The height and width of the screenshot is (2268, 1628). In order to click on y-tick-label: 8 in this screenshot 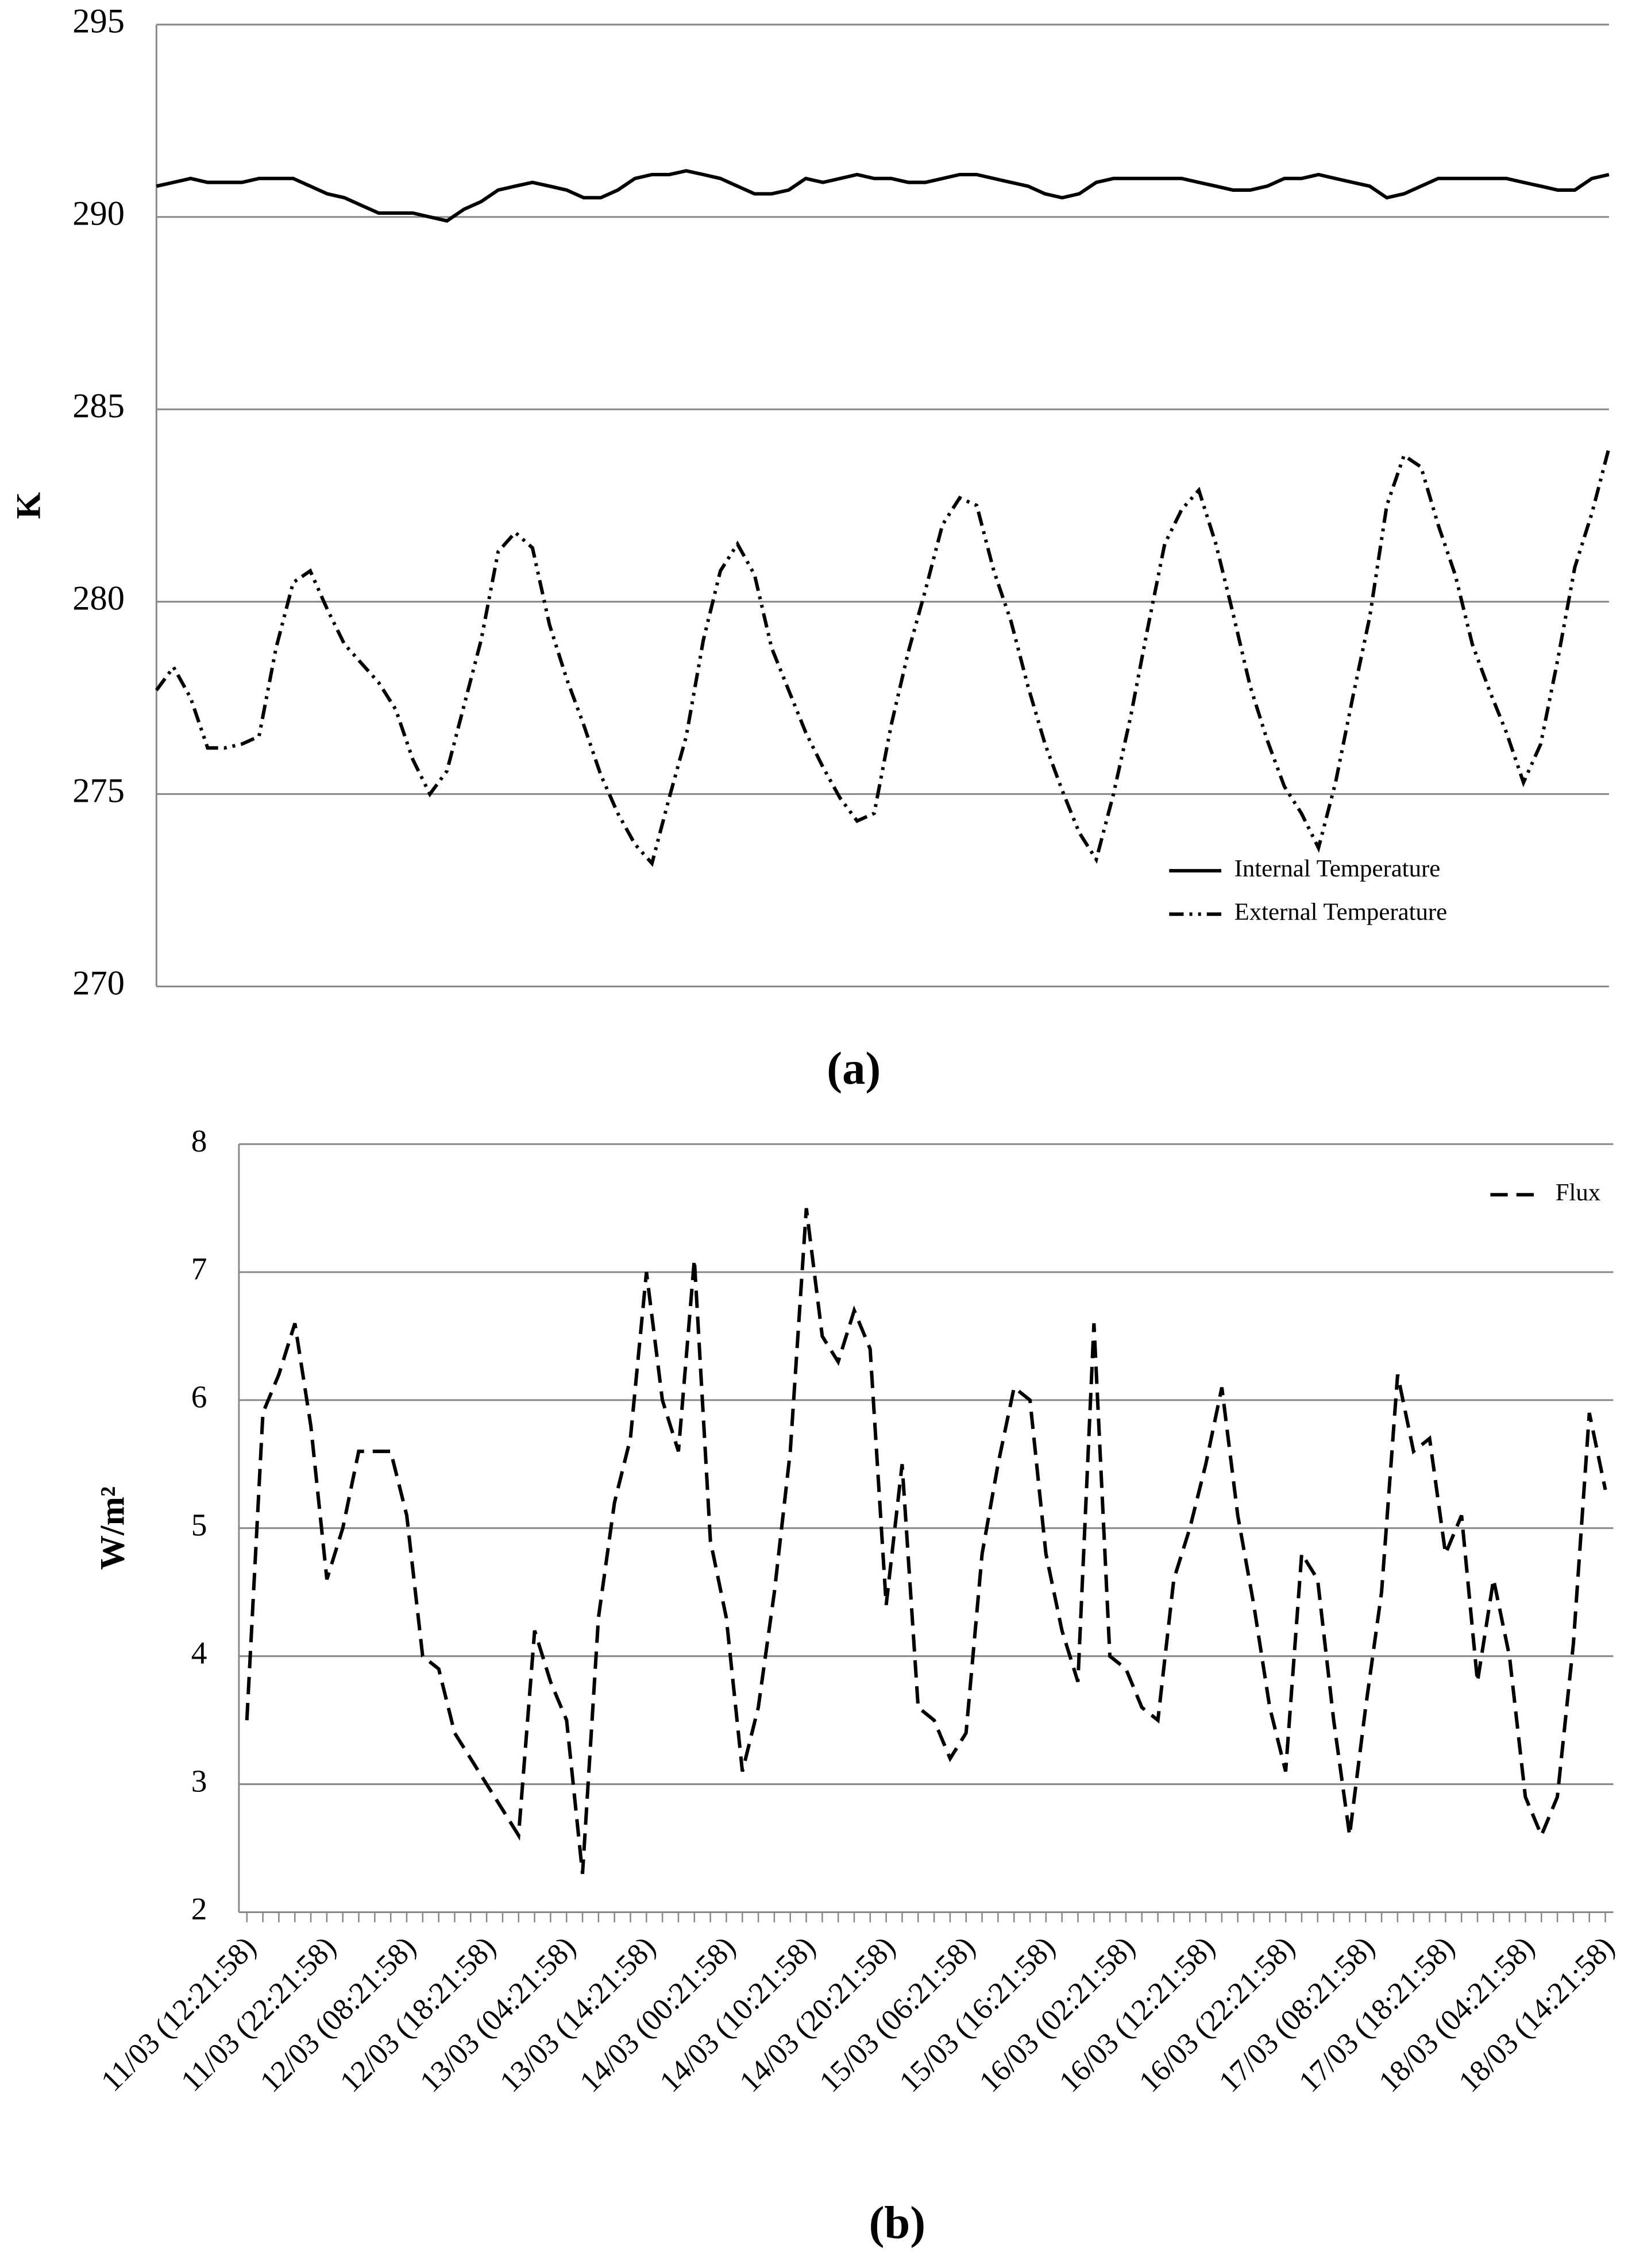, I will do `click(199, 1140)`.